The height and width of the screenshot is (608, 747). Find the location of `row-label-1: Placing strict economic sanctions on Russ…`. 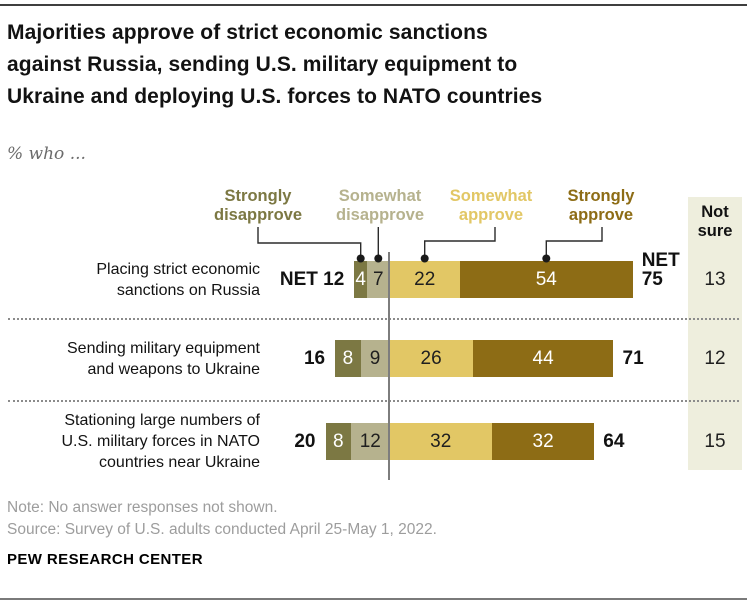

row-label-1: Placing strict economic sanctions on Russ… is located at coordinates (178, 279).